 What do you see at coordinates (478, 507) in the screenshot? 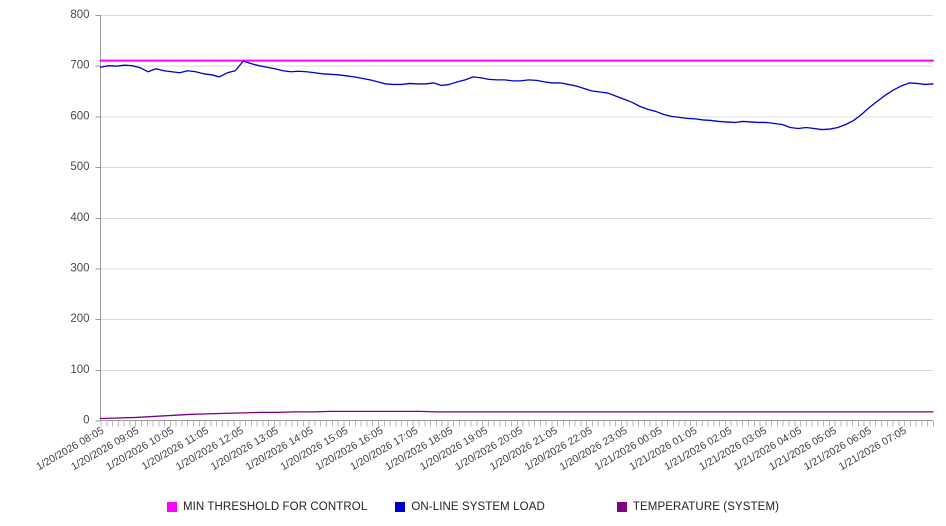
I see `legend-label: ON-LINE SYSTEM LOAD` at bounding box center [478, 507].